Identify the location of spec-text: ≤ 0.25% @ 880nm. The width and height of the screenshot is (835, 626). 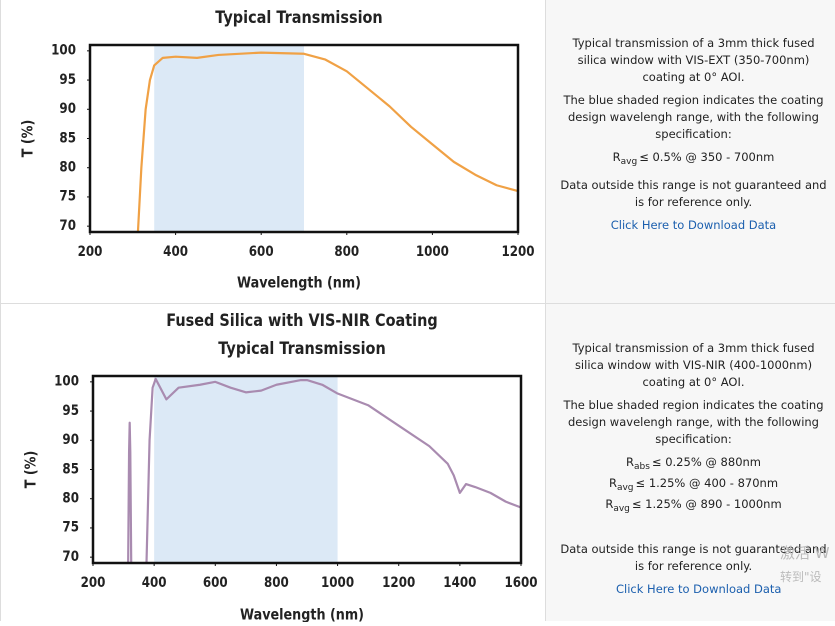
(706, 462).